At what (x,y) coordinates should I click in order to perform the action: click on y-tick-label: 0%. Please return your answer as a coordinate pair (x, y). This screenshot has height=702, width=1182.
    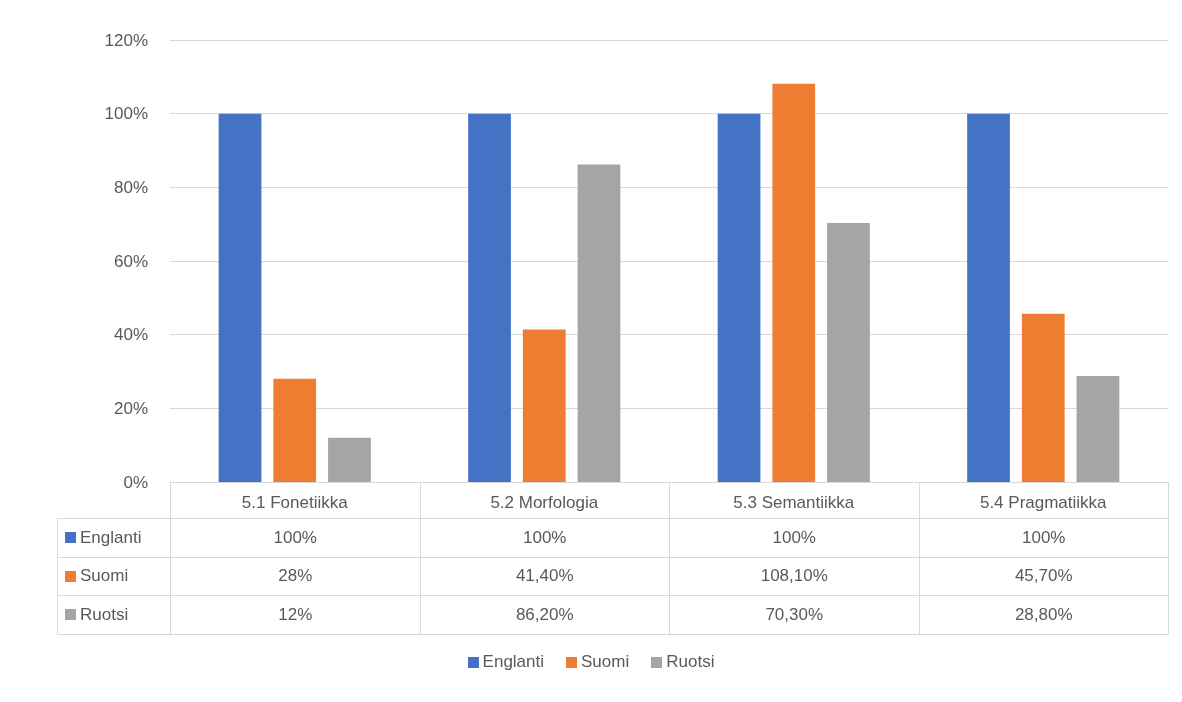
    Looking at the image, I should click on (135, 482).